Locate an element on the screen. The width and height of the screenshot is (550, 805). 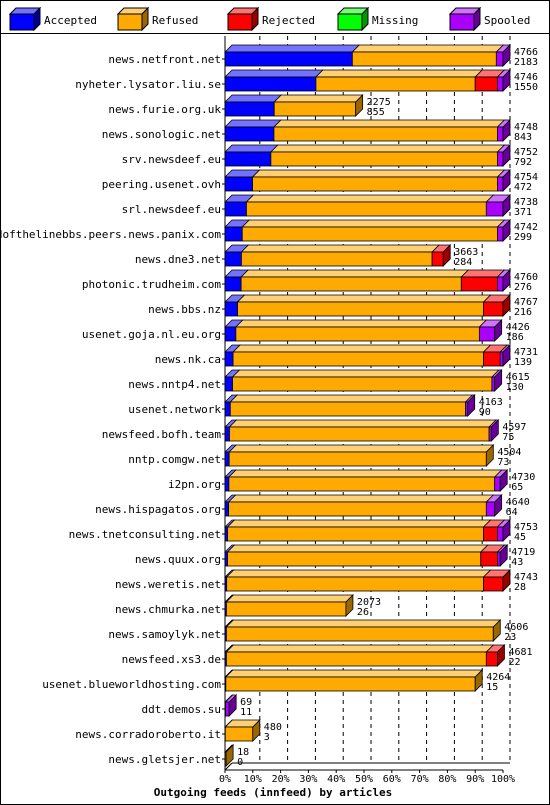
bar-7-refused is located at coordinates (369, 234).